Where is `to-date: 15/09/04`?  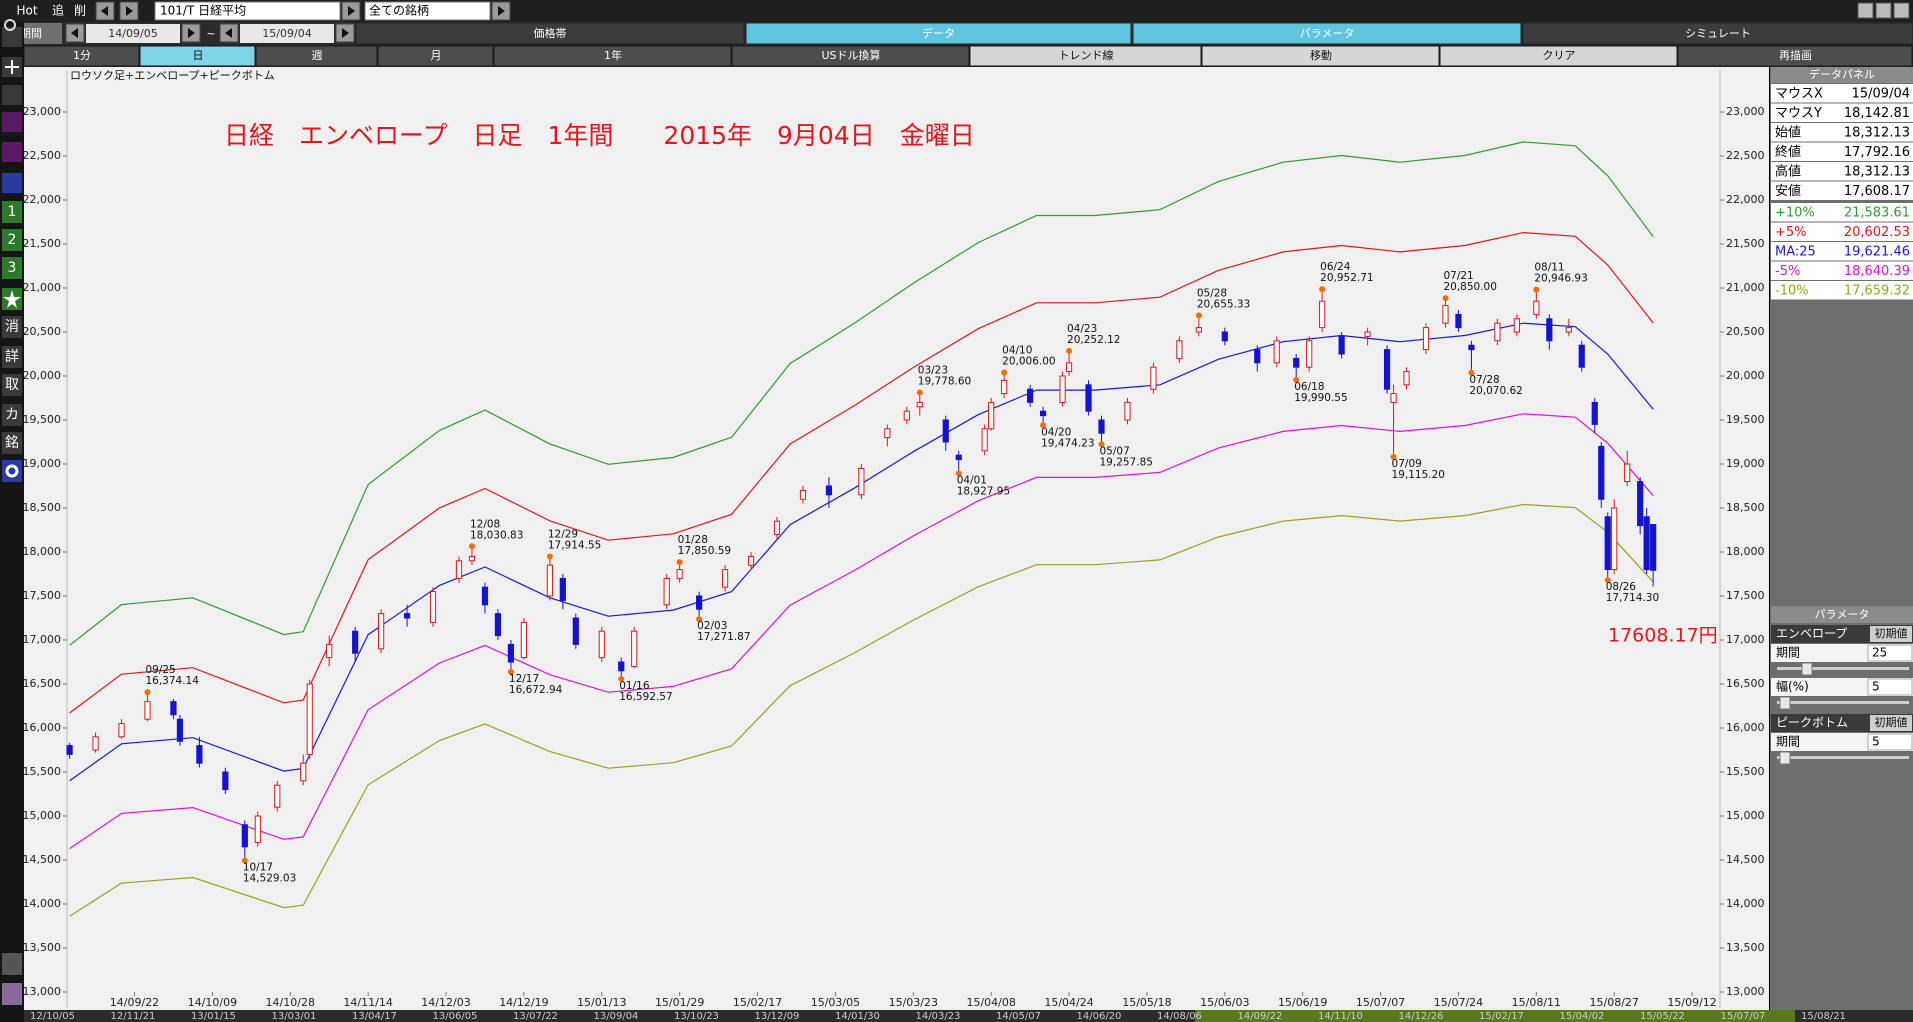 to-date: 15/09/04 is located at coordinates (286, 33).